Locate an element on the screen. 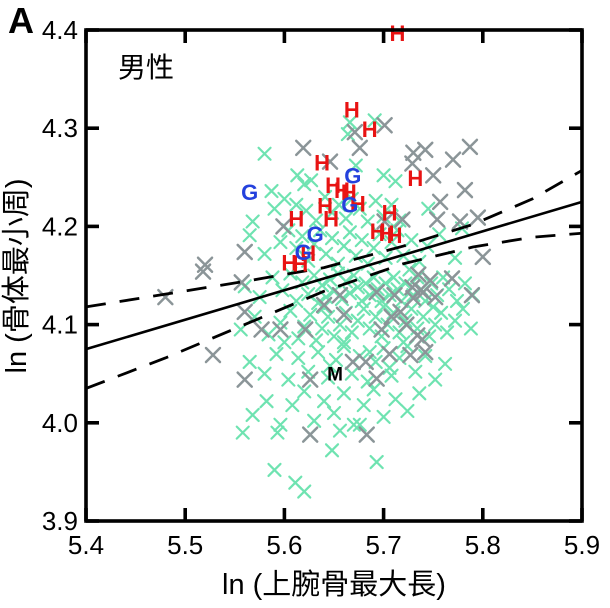  male-annotation: 男性 is located at coordinates (146, 67).